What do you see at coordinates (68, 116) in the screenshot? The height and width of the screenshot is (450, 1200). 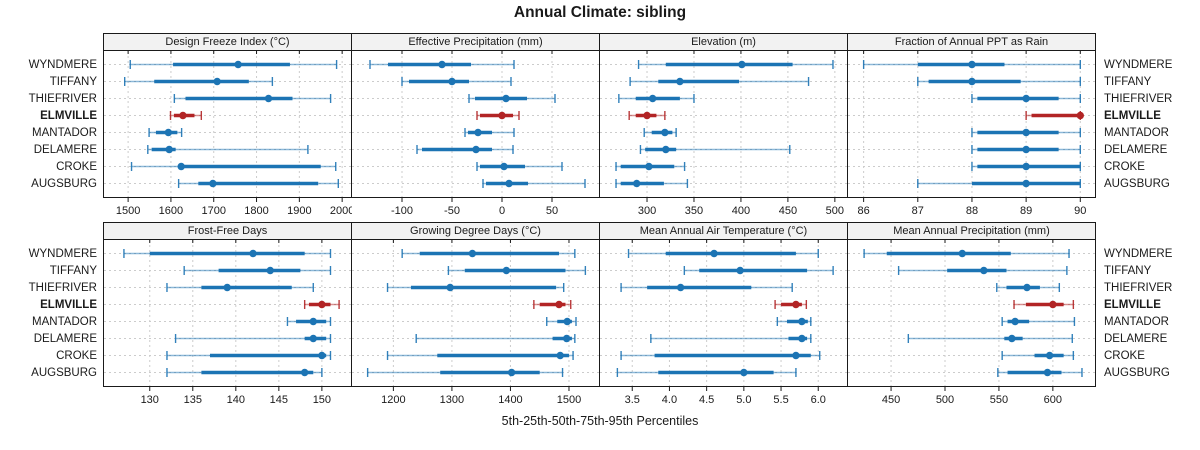 I see `station-label-left-elmville: ELMVILLE` at bounding box center [68, 116].